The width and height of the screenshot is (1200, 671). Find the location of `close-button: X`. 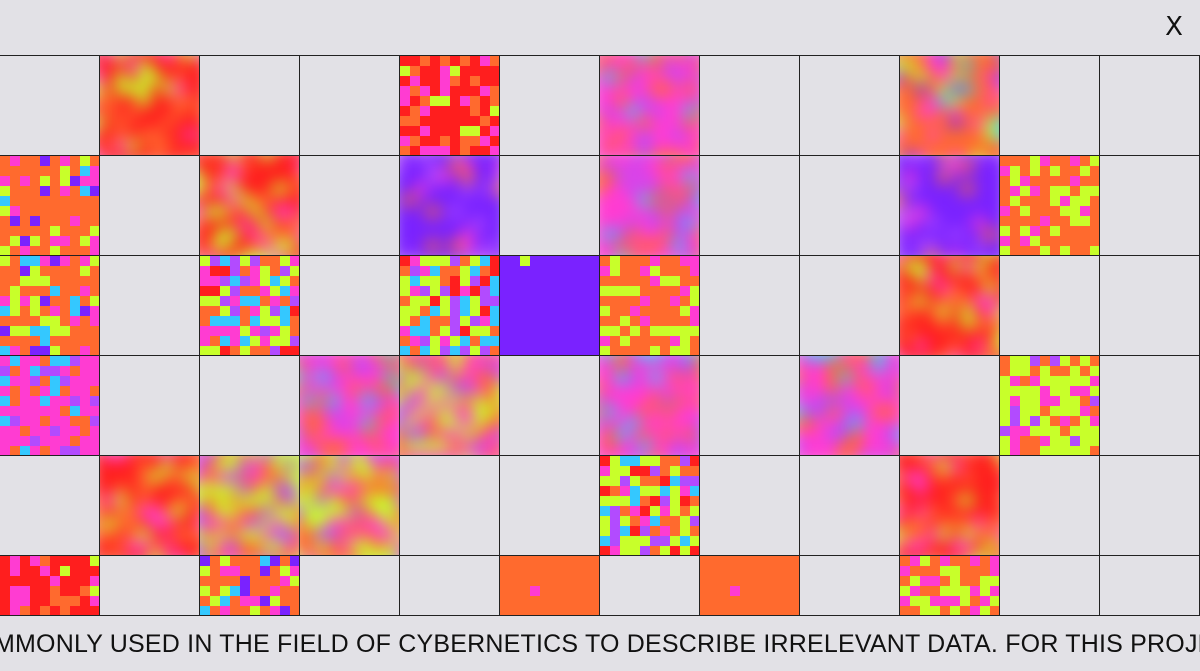

close-button: X is located at coordinates (1174, 27).